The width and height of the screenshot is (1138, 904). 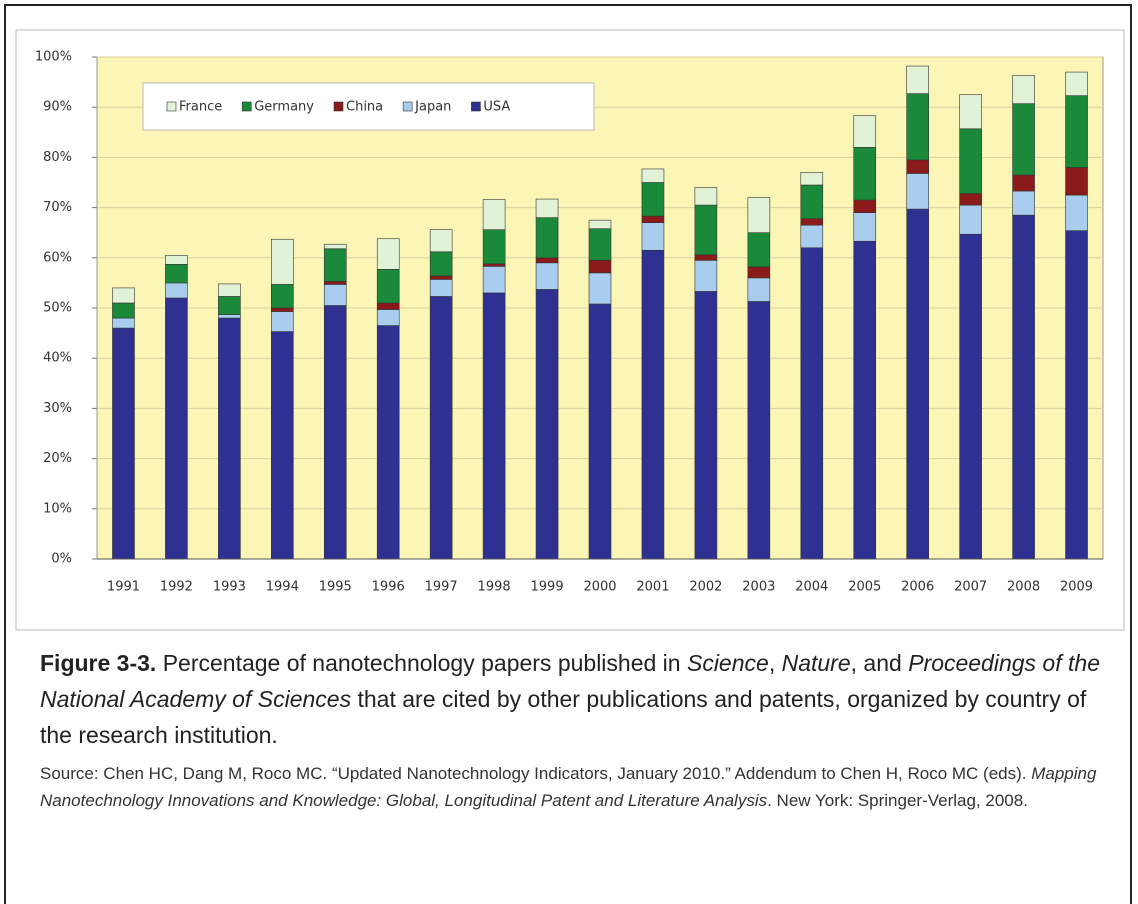 What do you see at coordinates (432, 107) in the screenshot?
I see `legend-label: Japan` at bounding box center [432, 107].